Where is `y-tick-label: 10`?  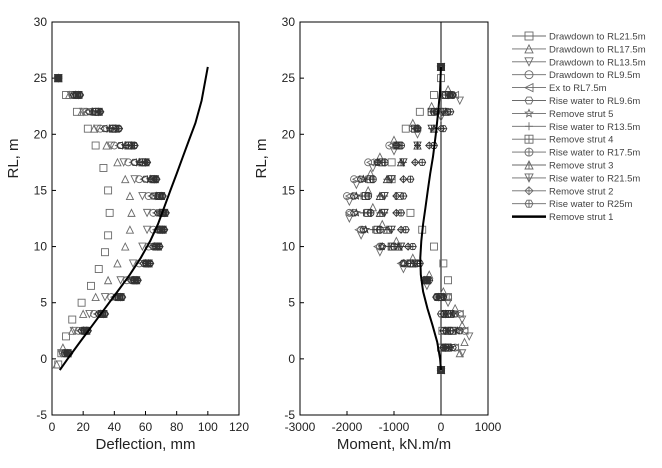 y-tick-label: 10 is located at coordinates (41, 247).